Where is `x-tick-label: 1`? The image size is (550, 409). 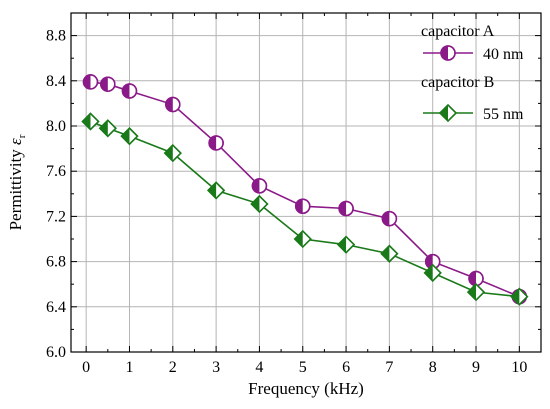 x-tick-label: 1 is located at coordinates (129, 367).